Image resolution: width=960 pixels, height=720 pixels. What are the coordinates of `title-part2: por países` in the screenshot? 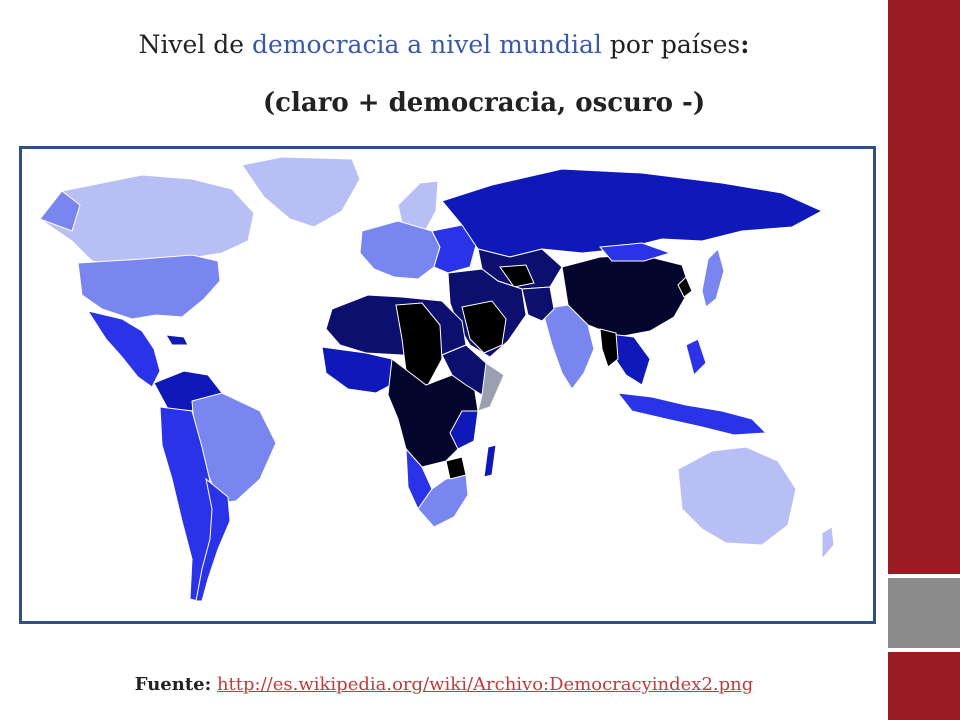 It's located at (671, 44).